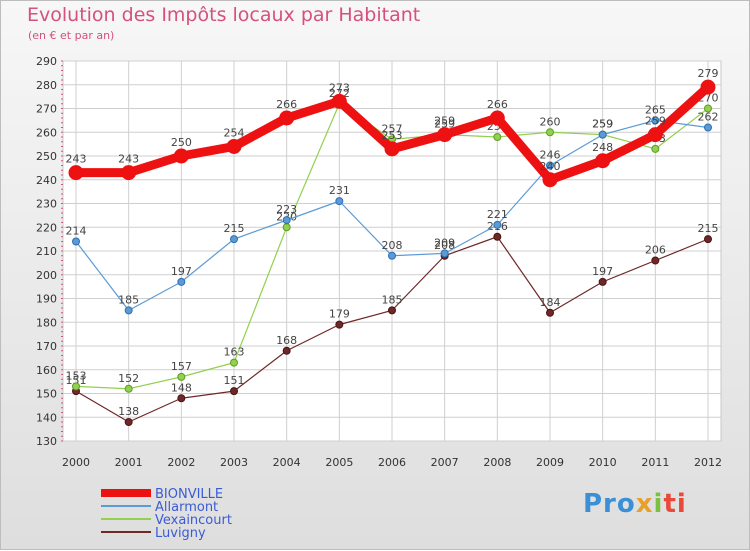 The image size is (750, 551). Describe the element at coordinates (287, 462) in the screenshot. I see `x-tick-label: 2004` at that location.